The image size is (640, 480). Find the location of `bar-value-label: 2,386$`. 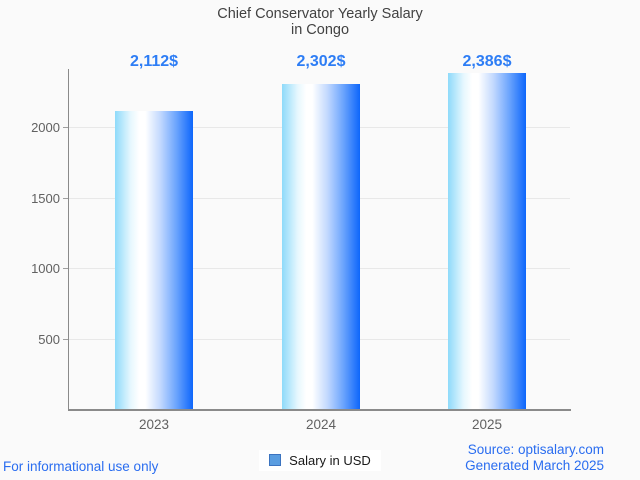

bar-value-label: 2,386$ is located at coordinates (487, 61).